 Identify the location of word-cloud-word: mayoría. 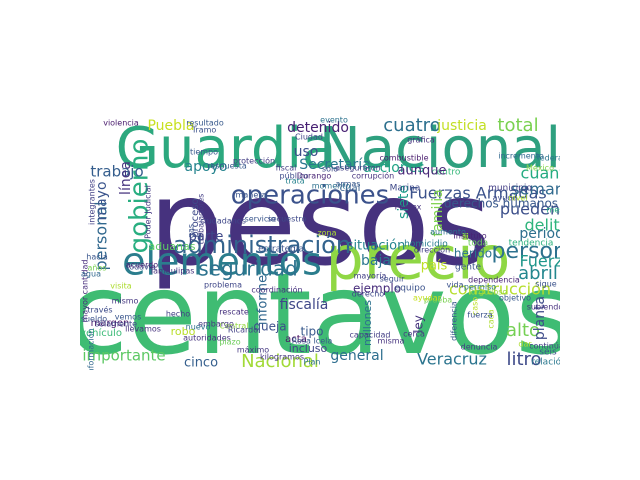
(370, 276).